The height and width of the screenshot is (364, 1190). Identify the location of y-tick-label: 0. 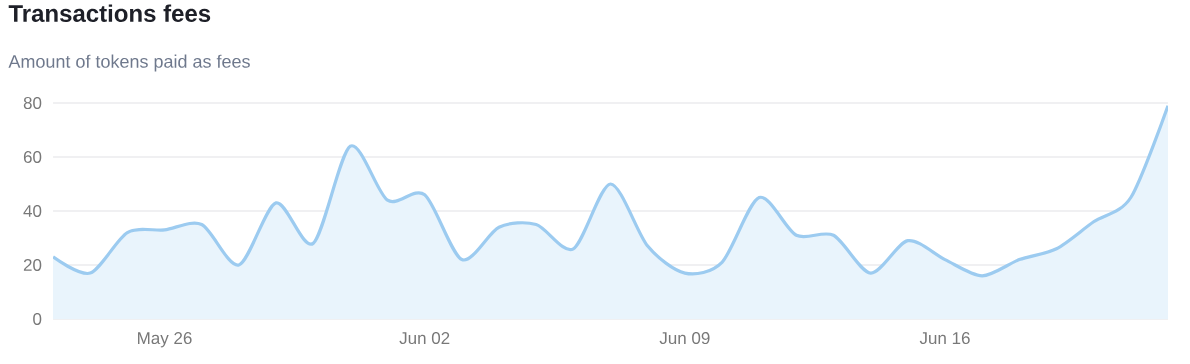
(37, 318).